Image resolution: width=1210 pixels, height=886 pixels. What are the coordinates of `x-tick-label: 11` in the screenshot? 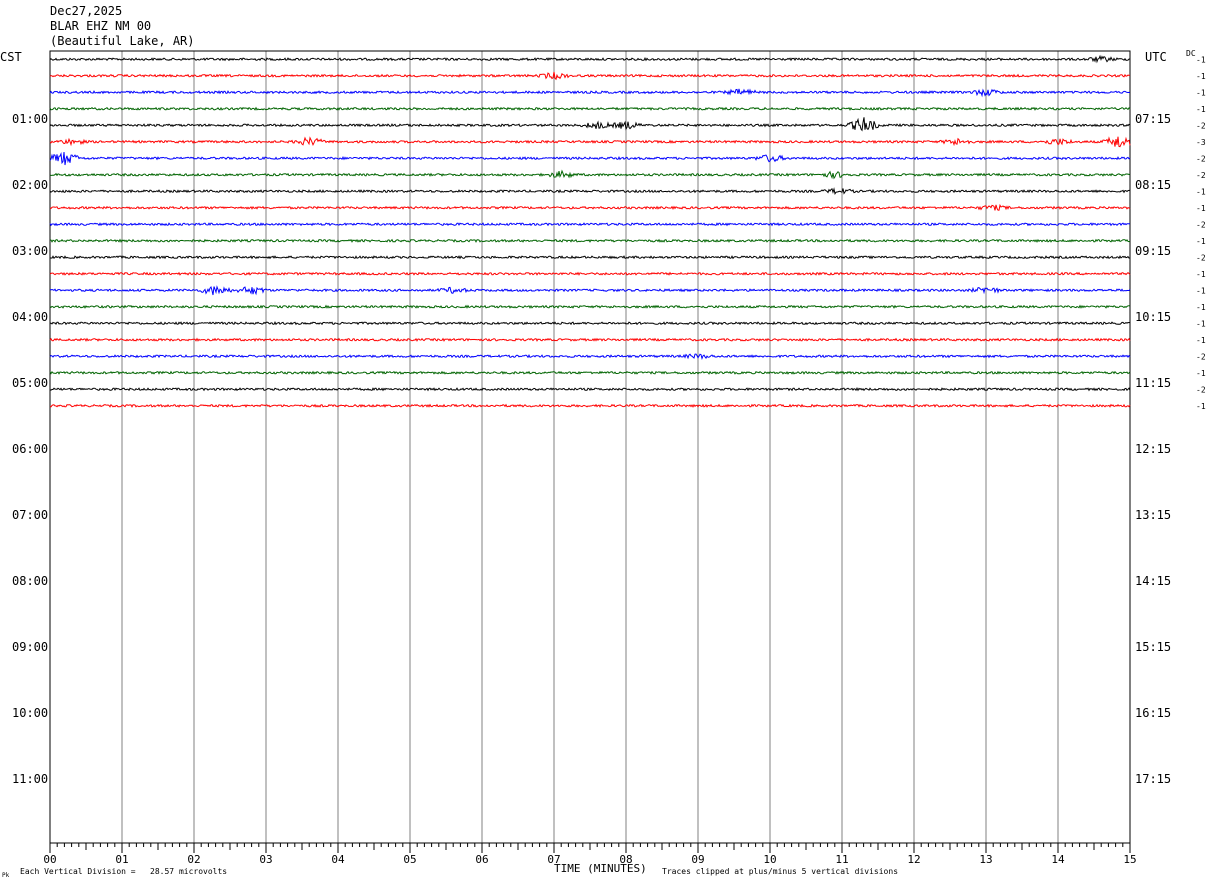 It's located at (841, 859).